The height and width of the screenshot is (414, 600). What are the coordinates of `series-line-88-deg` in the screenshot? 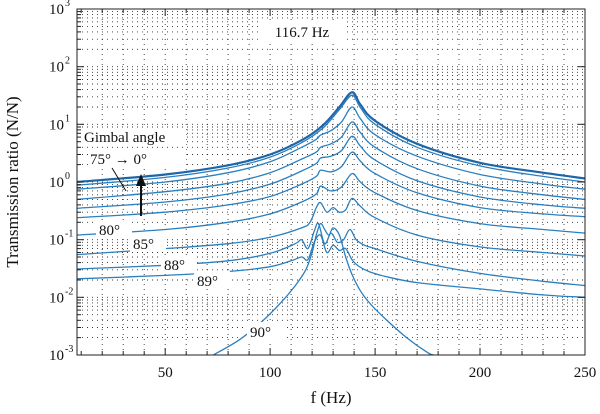 It's located at (331, 227).